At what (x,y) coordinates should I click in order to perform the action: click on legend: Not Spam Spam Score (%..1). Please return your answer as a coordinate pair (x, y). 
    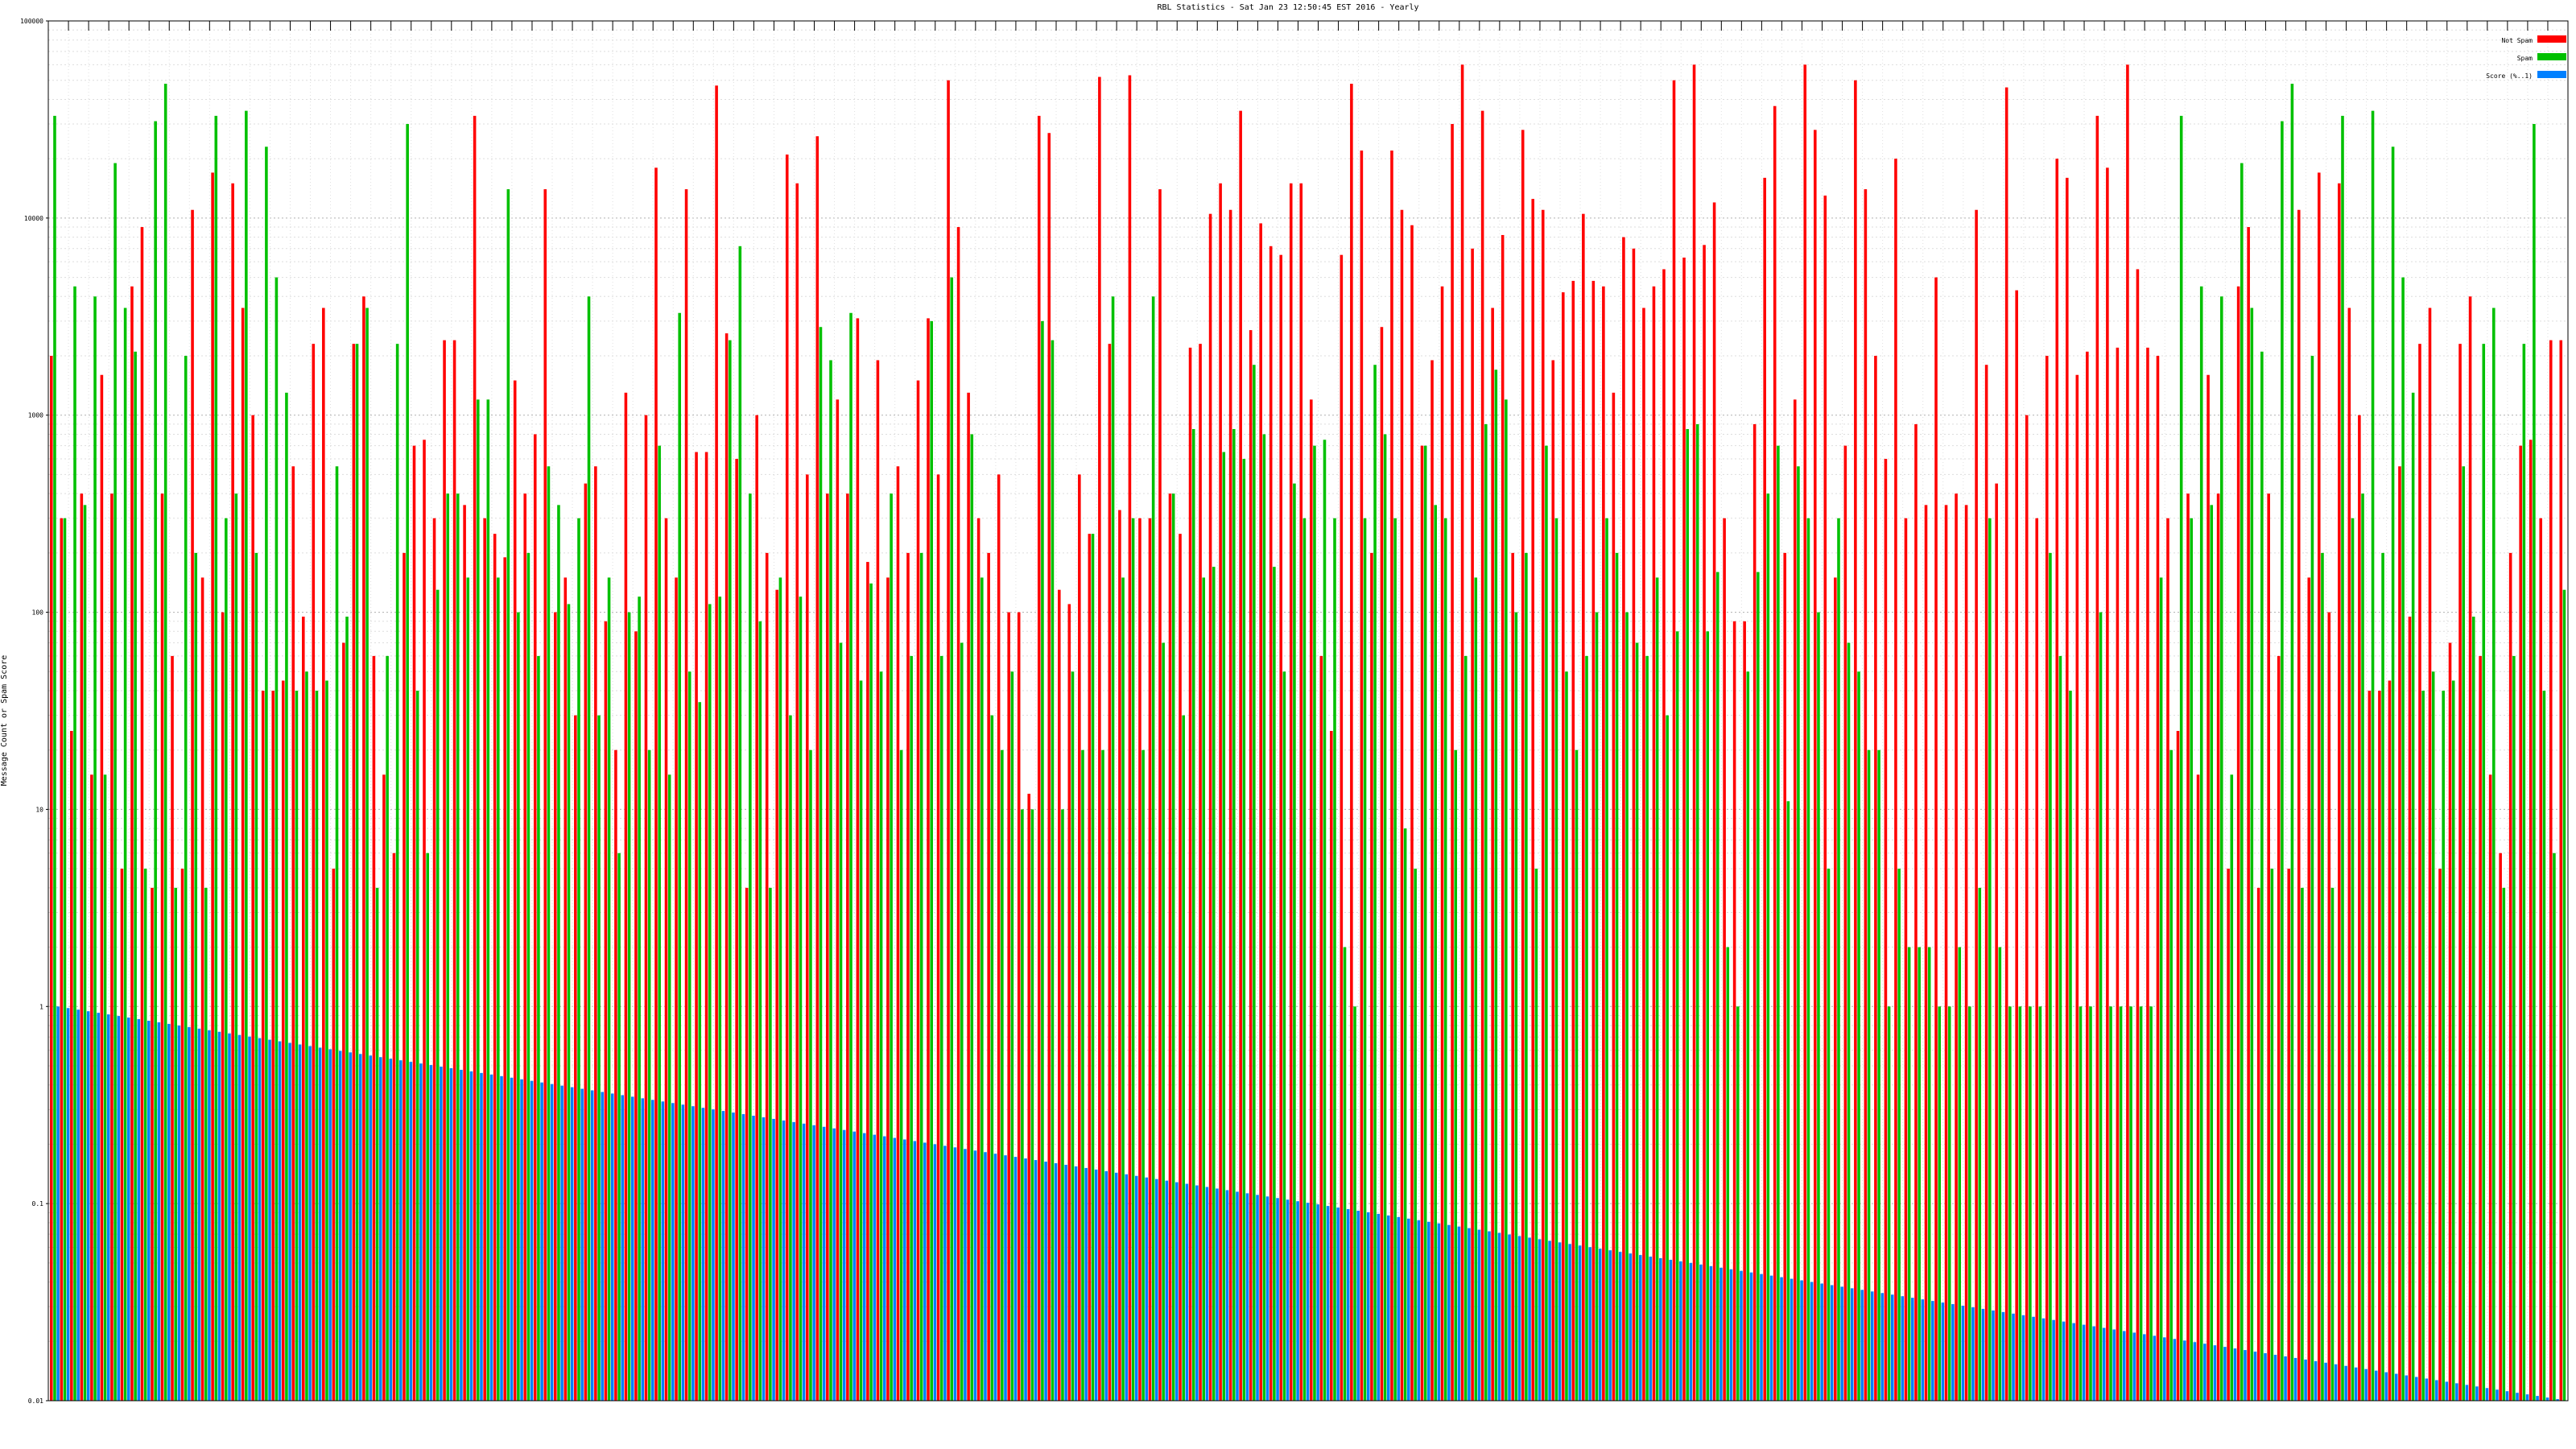
    Looking at the image, I should click on (2526, 57).